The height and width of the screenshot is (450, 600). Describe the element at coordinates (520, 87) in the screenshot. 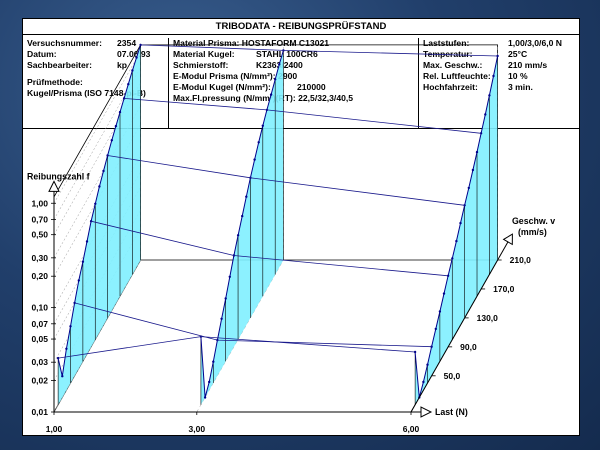

I see `info-value: 3 min.` at that location.